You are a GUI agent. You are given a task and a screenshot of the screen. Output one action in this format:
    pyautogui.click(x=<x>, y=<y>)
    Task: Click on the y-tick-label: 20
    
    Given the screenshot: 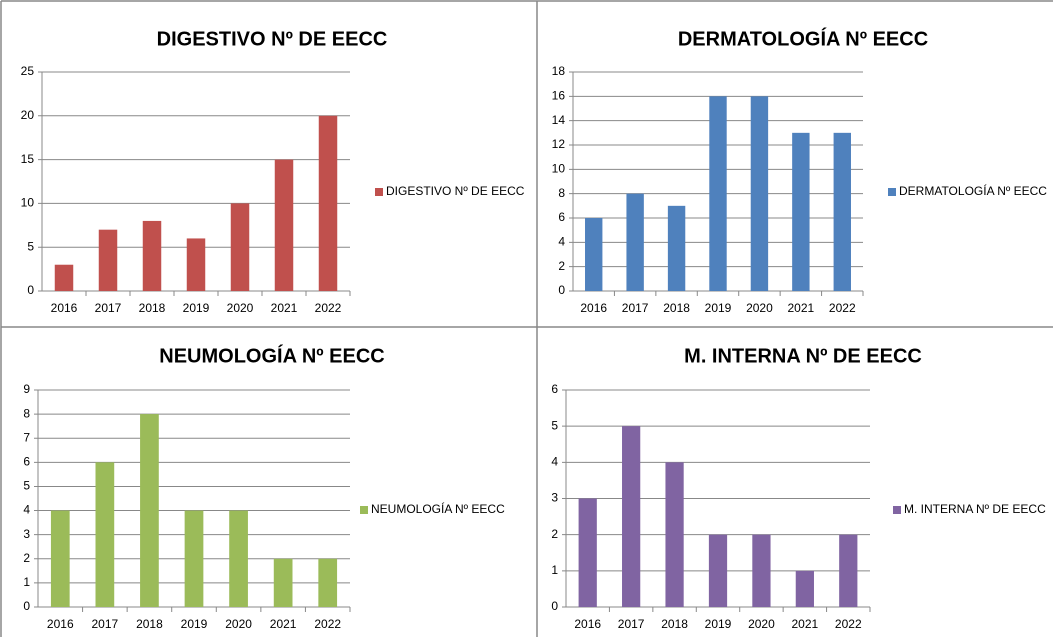 What is the action you would take?
    pyautogui.click(x=28, y=115)
    